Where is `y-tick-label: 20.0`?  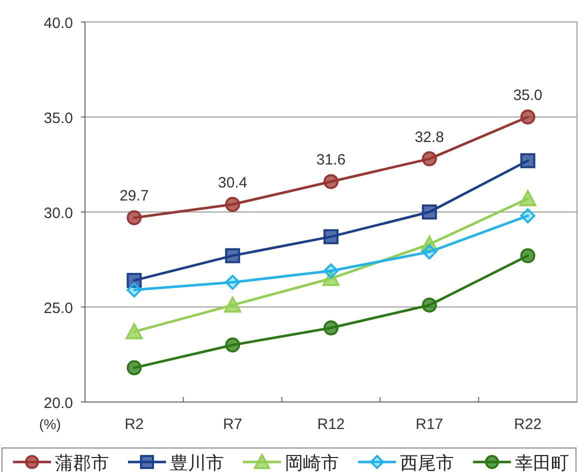
y-tick-label: 20.0 is located at coordinates (58, 403).